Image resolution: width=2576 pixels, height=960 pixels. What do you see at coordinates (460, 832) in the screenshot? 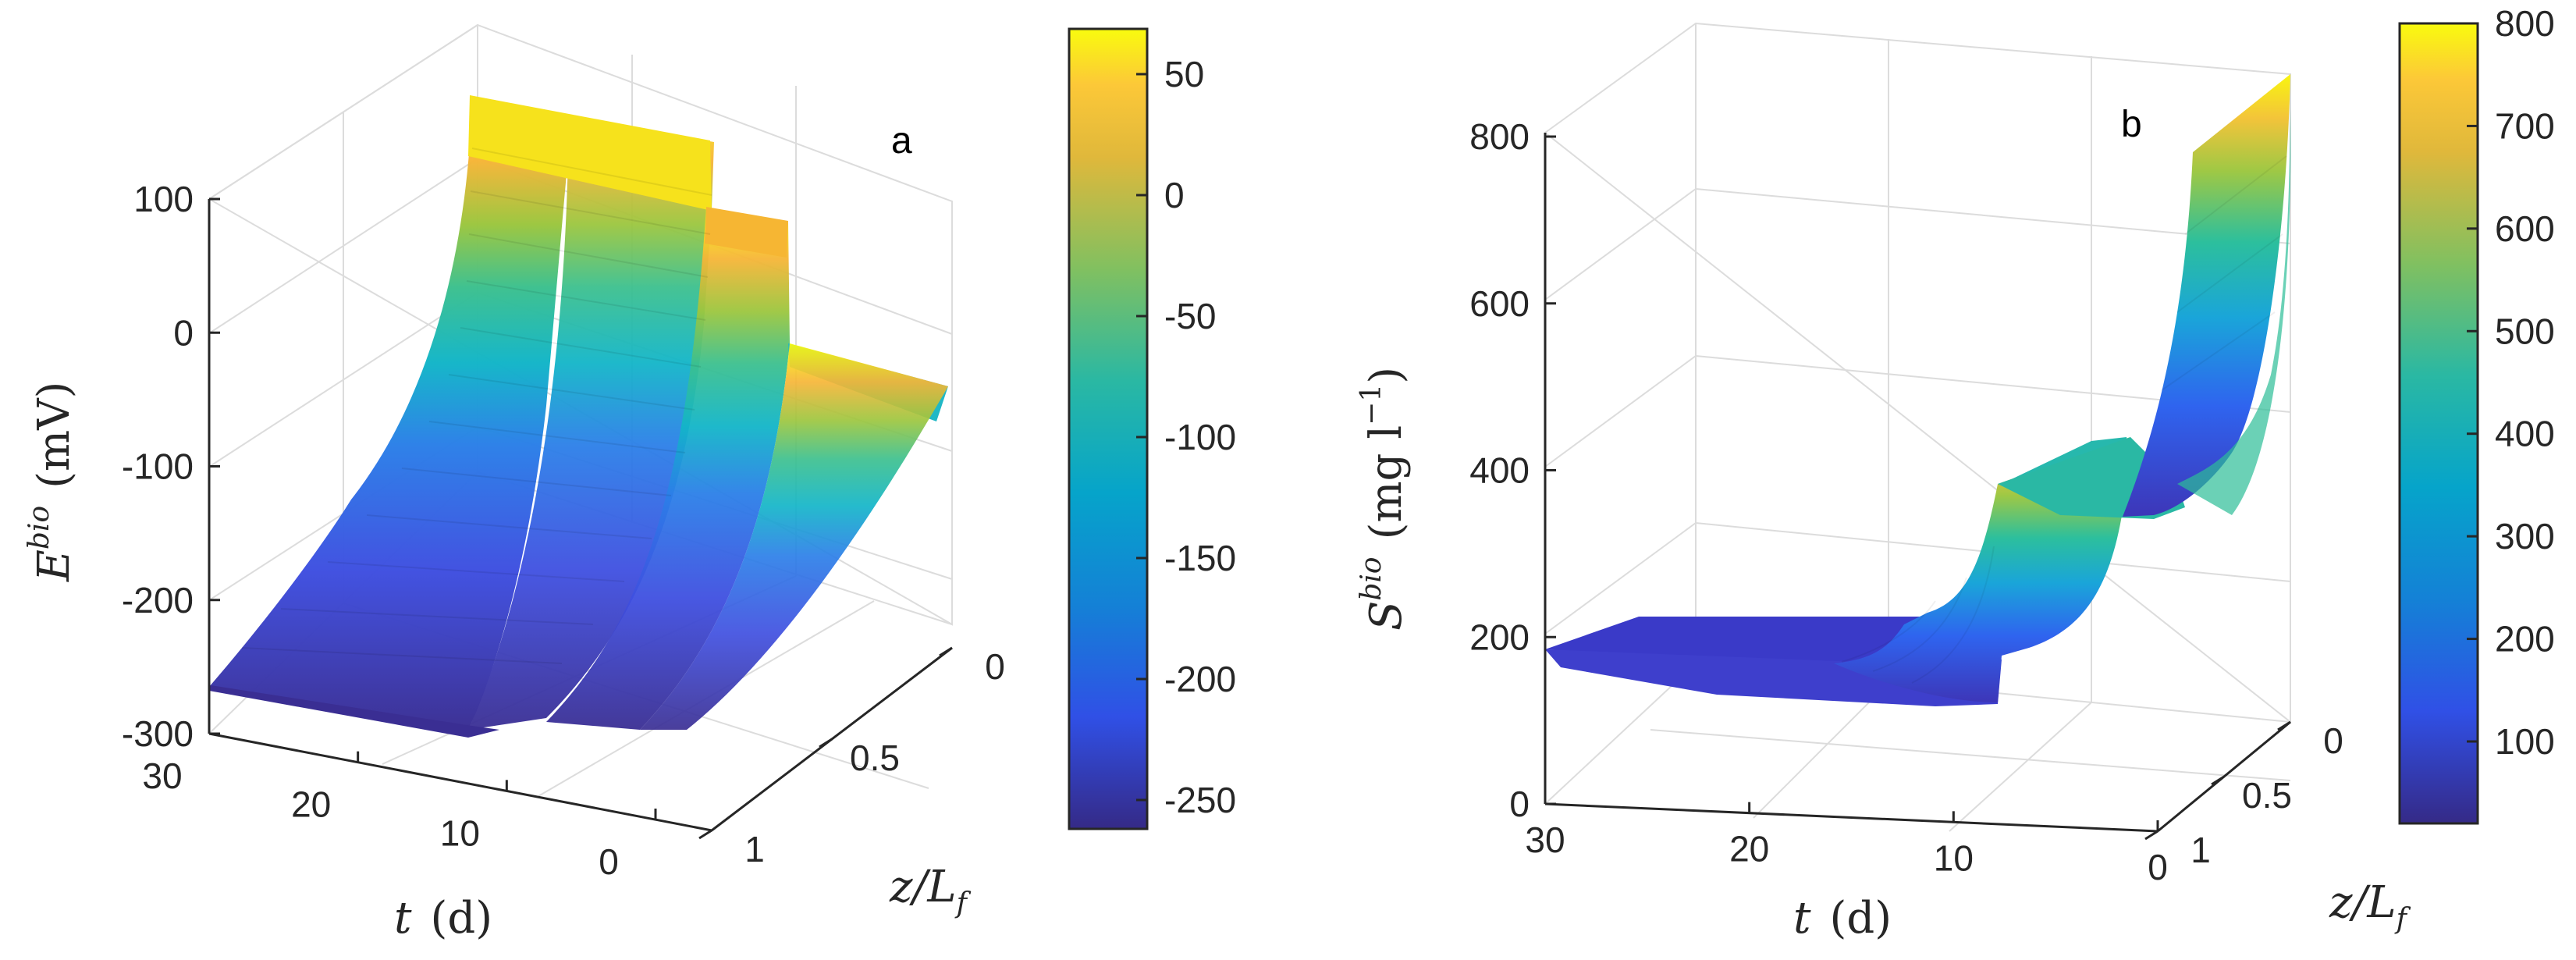
I see `panel-a-t-tick-label: 10` at bounding box center [460, 832].